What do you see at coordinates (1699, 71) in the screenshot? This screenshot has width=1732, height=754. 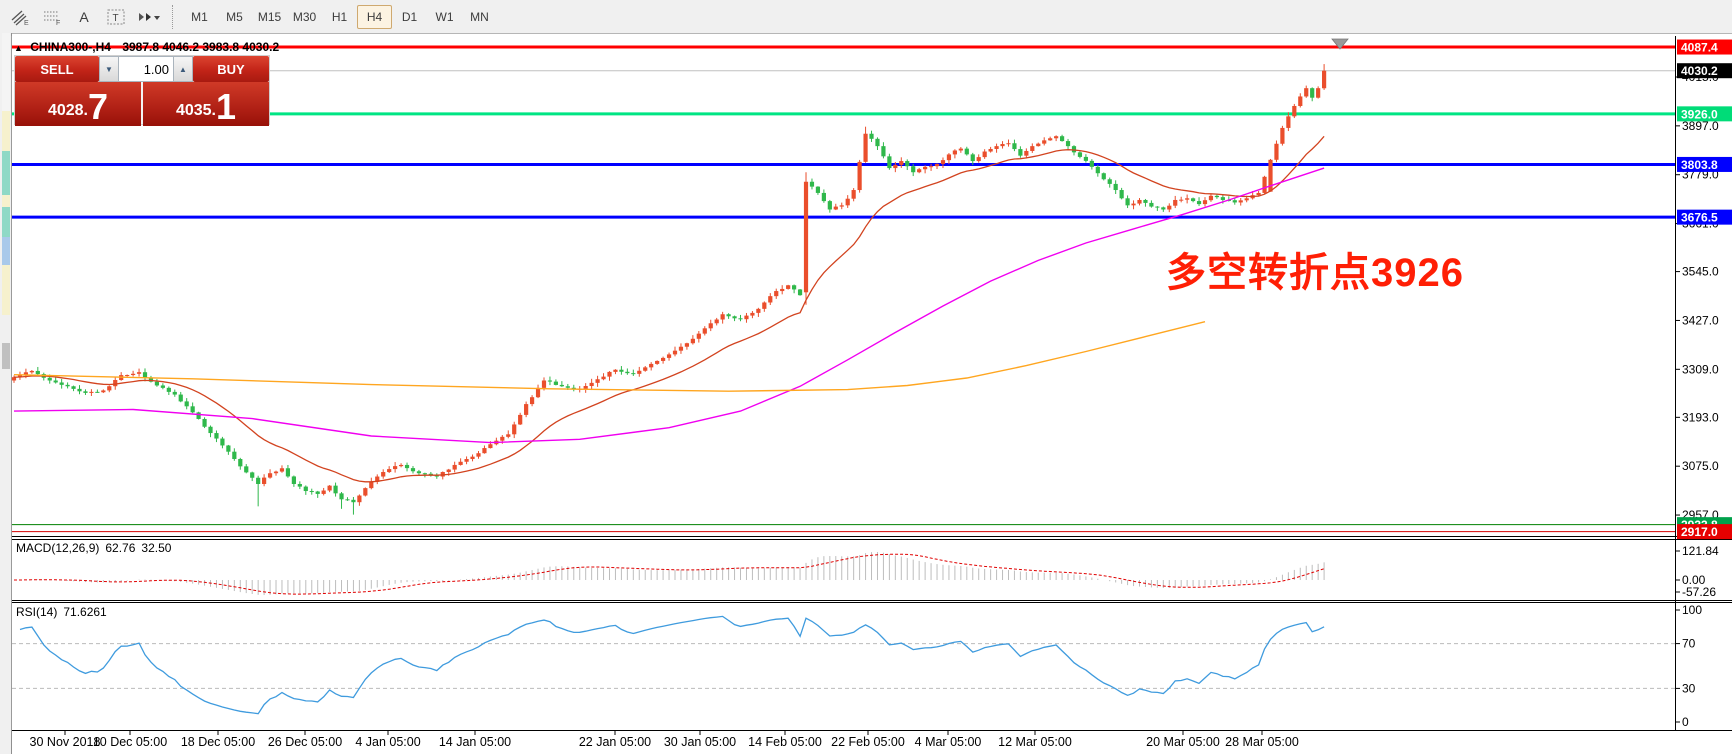 I see `hline-price-label: 4030.2` at bounding box center [1699, 71].